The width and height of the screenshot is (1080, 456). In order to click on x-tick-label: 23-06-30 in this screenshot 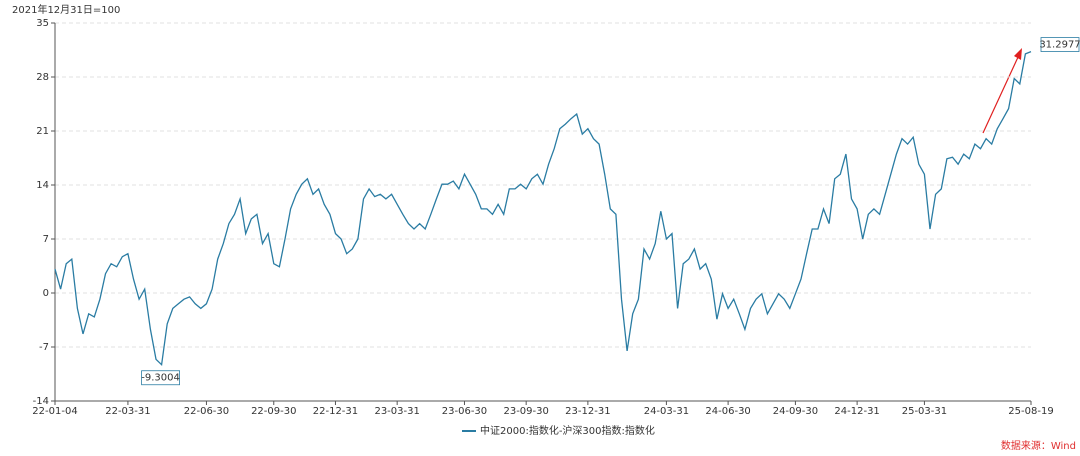, I will do `click(464, 411)`.